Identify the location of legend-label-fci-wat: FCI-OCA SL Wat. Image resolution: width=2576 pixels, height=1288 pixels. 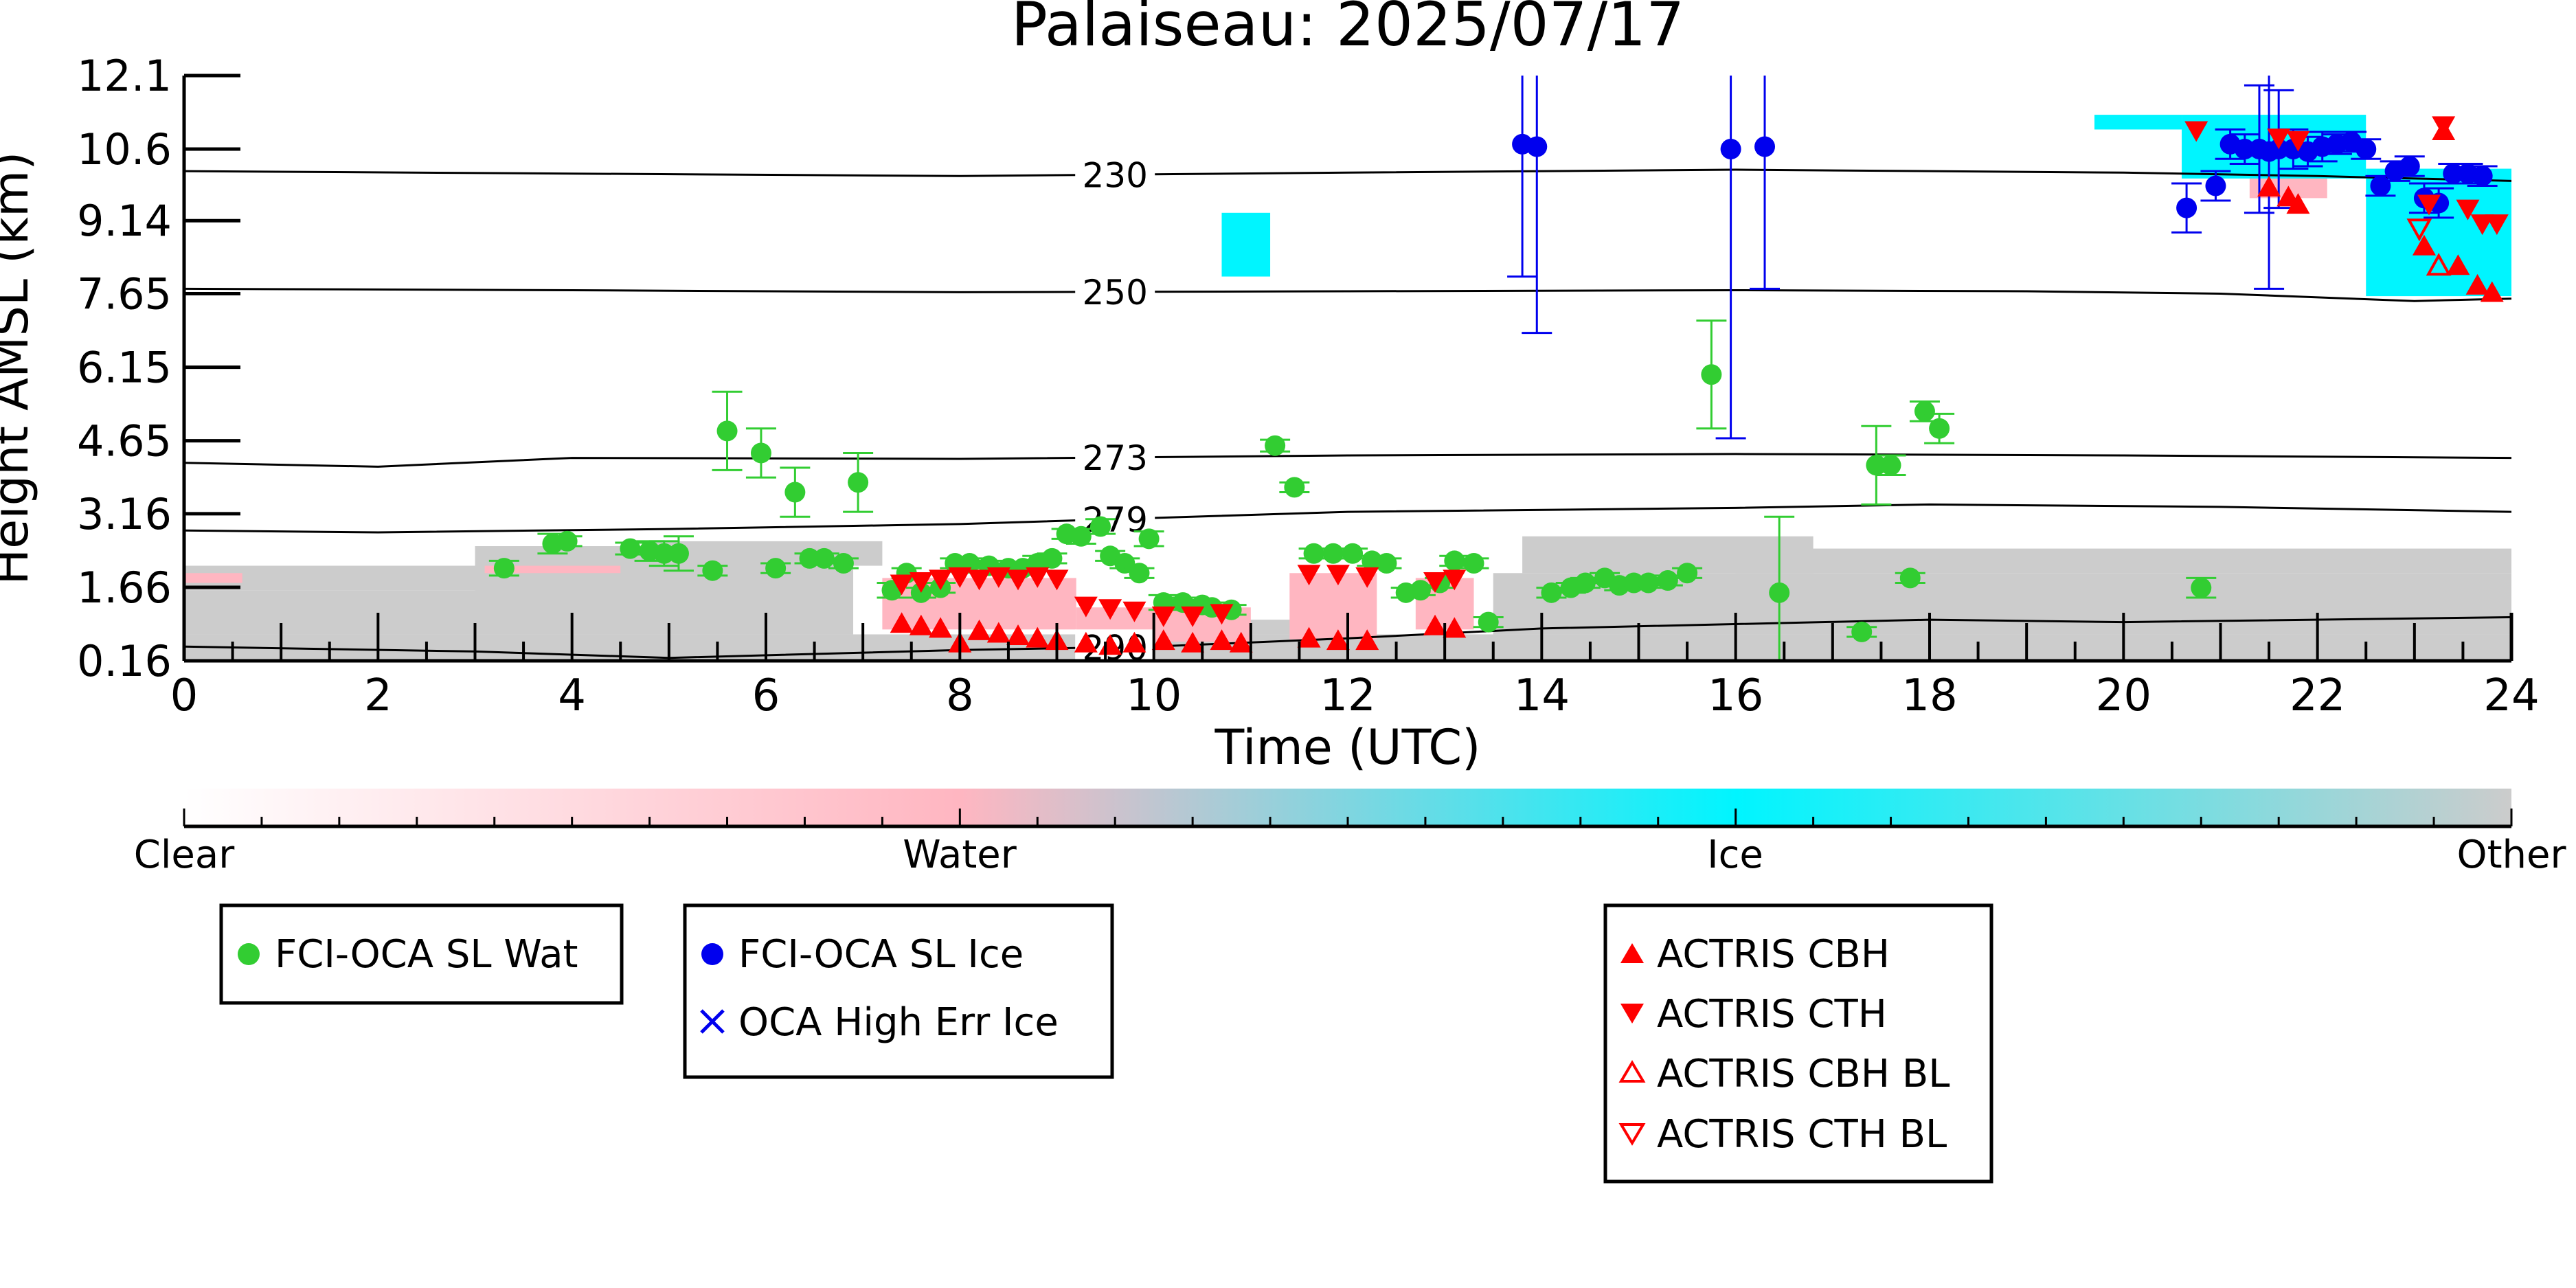
(426, 954).